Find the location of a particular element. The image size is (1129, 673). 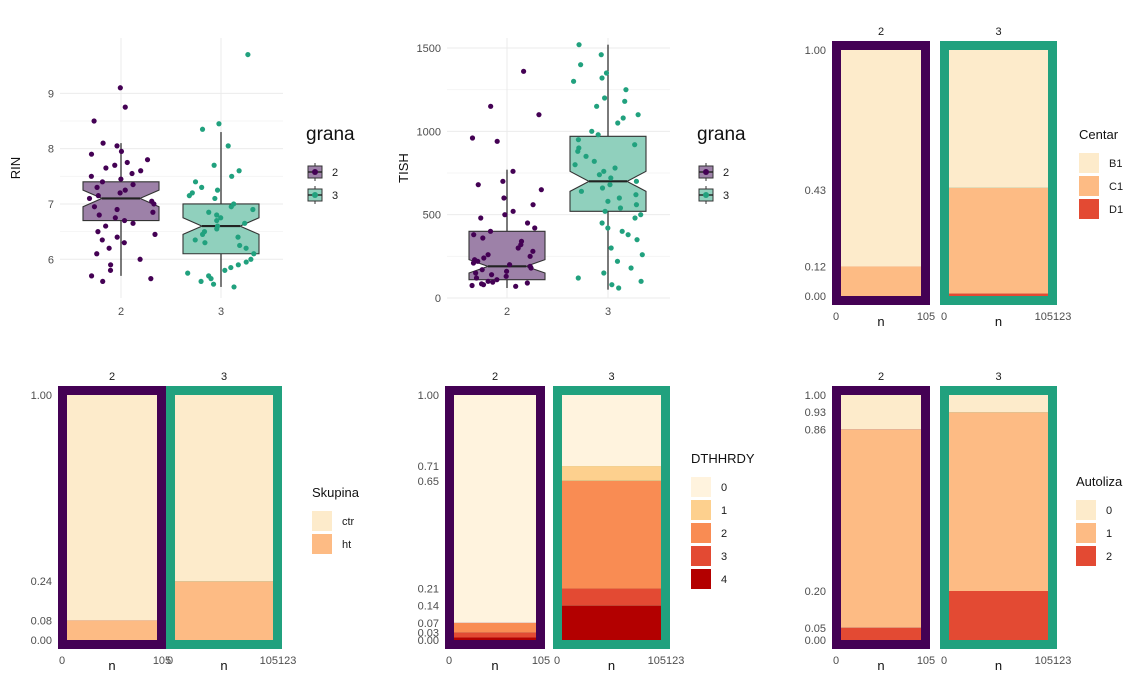

legend-label: 0 is located at coordinates (1109, 511).